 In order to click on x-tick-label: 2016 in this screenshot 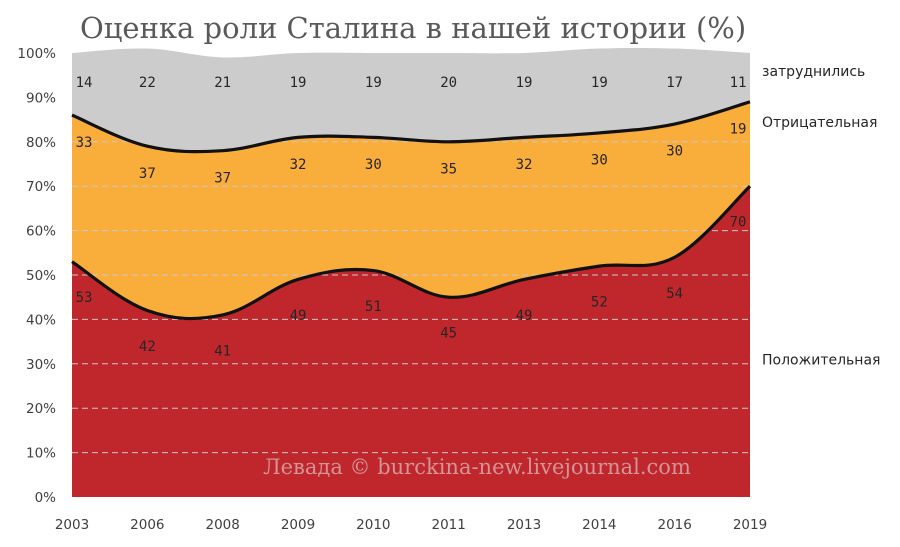, I will do `click(674, 525)`.